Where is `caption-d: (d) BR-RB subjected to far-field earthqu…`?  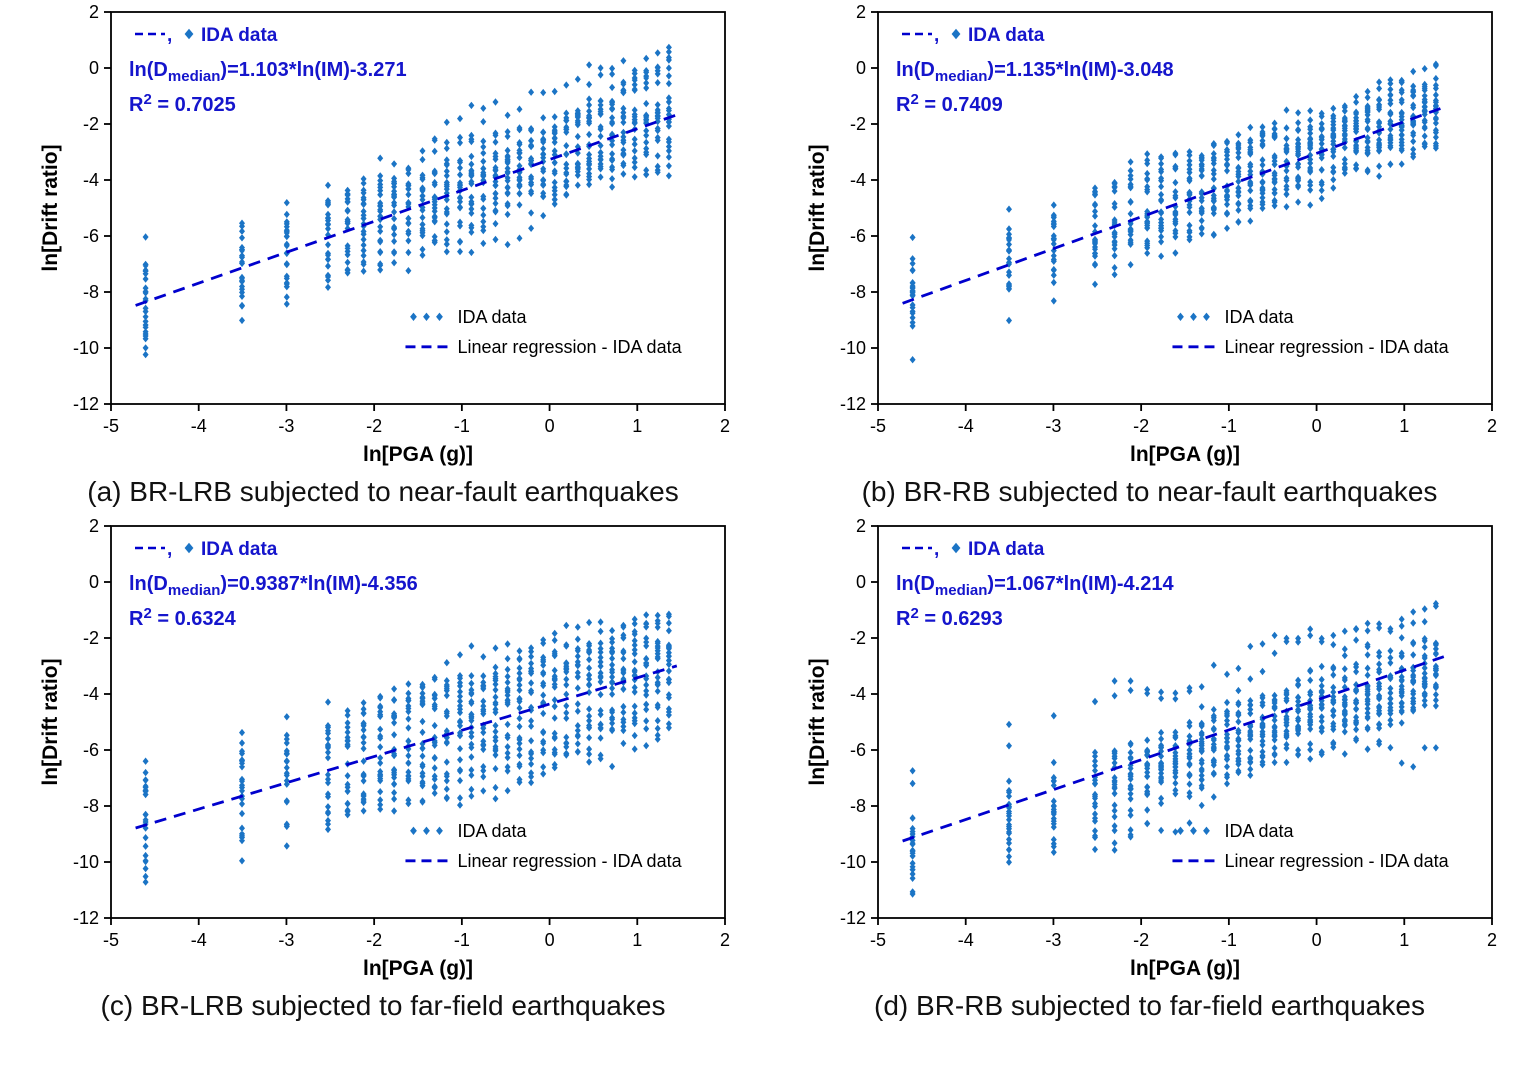
caption-d: (d) BR-RB subjected to far-field earthqu… is located at coordinates (1149, 1005).